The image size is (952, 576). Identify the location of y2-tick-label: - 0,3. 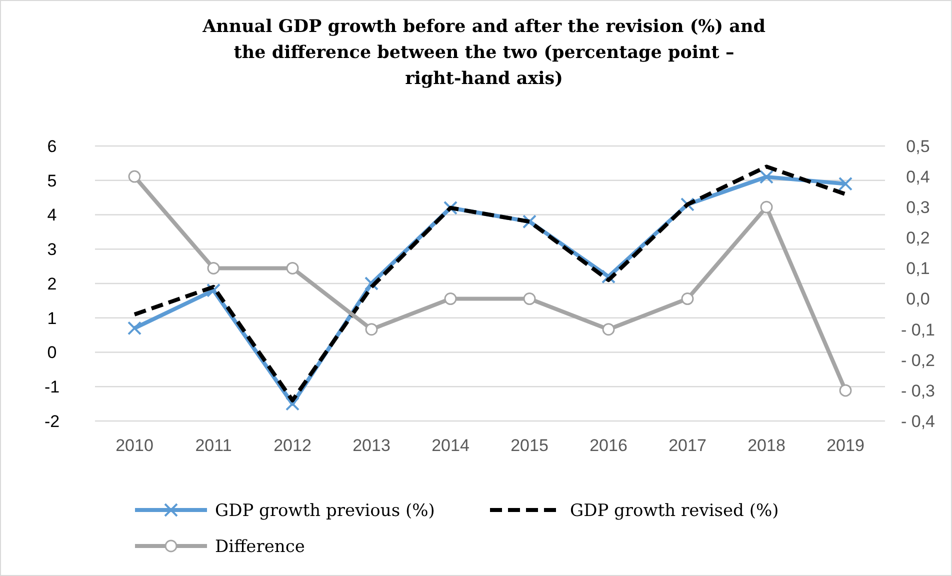
(918, 390).